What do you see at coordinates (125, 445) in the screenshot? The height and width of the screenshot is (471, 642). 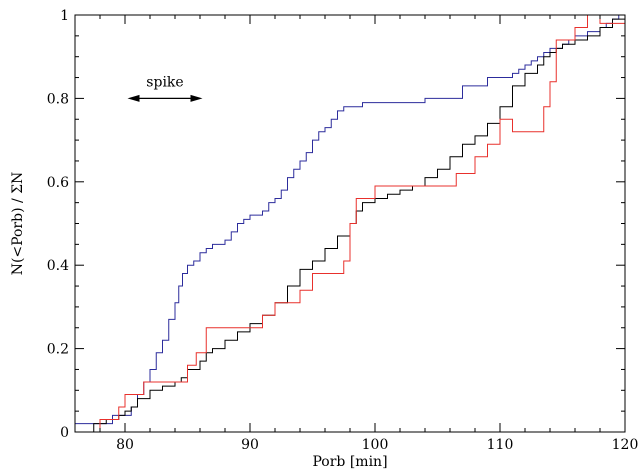 I see `x-tick-label: 80` at bounding box center [125, 445].